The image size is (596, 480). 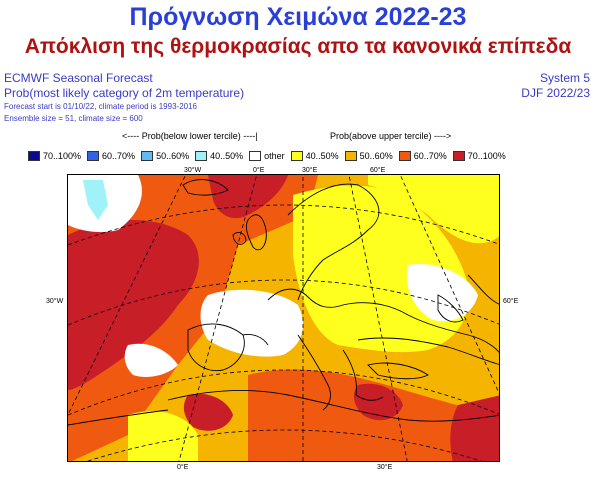 What do you see at coordinates (391, 136) in the screenshot?
I see `legend-caption-above: Prob(above upper tercile) ---->` at bounding box center [391, 136].